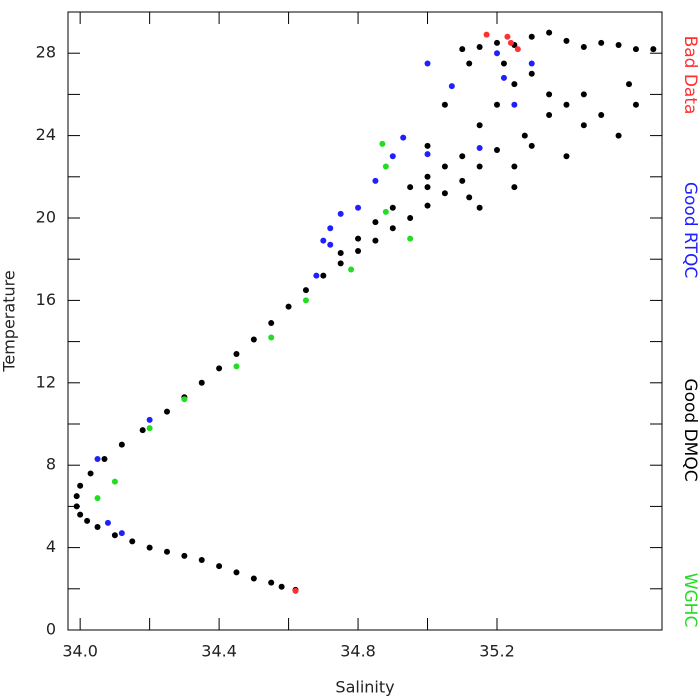 Image resolution: width=700 pixels, height=700 pixels. Describe the element at coordinates (690, 230) in the screenshot. I see `legend-label: Good RTQC` at that location.